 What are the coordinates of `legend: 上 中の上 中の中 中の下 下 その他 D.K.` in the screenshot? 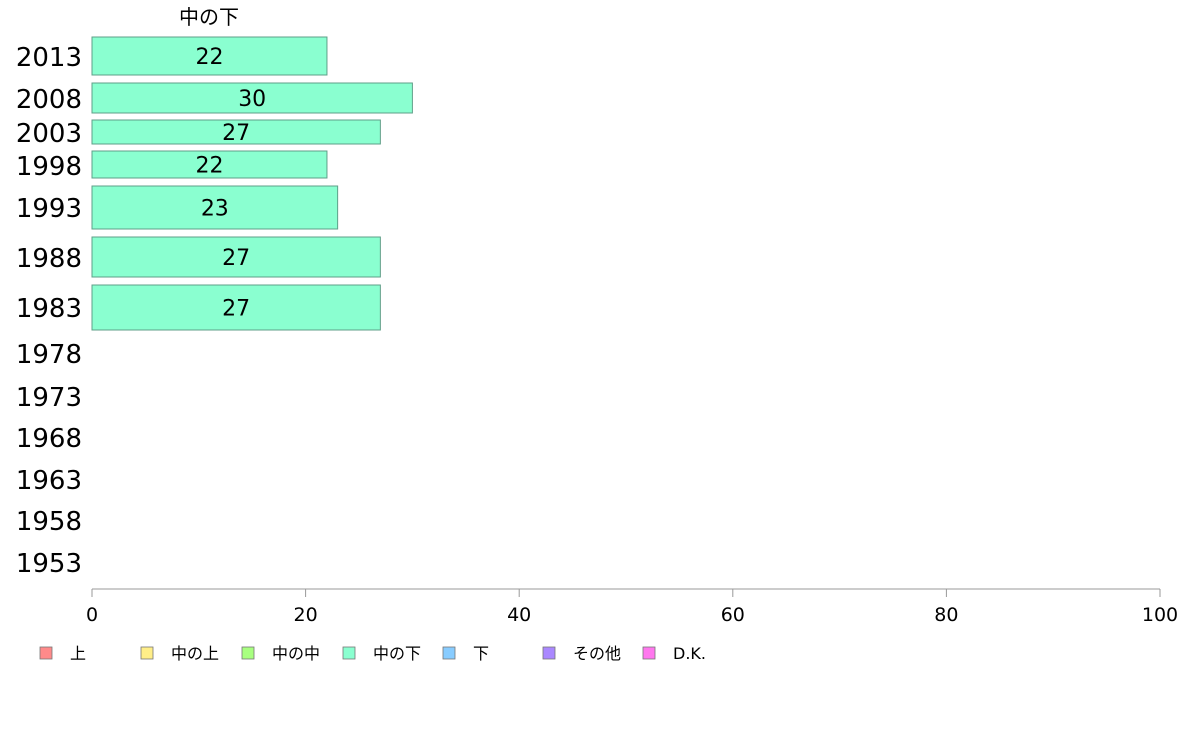 It's located at (372, 653).